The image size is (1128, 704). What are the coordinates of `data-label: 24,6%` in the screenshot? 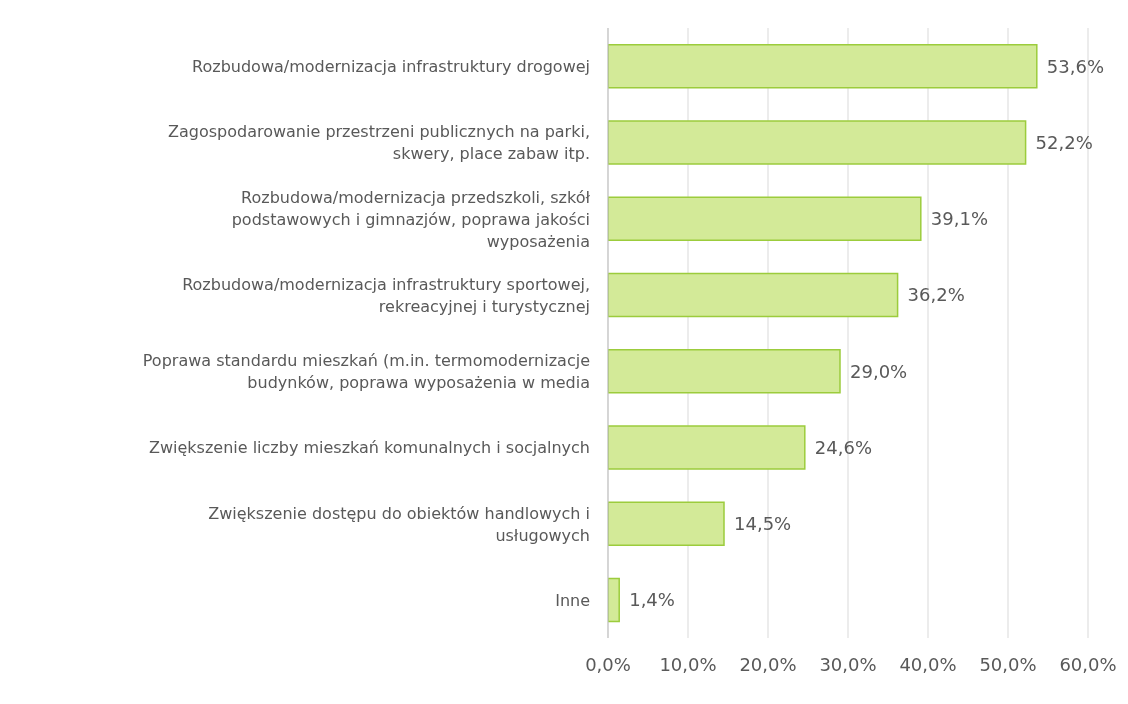 It's located at (843, 447).